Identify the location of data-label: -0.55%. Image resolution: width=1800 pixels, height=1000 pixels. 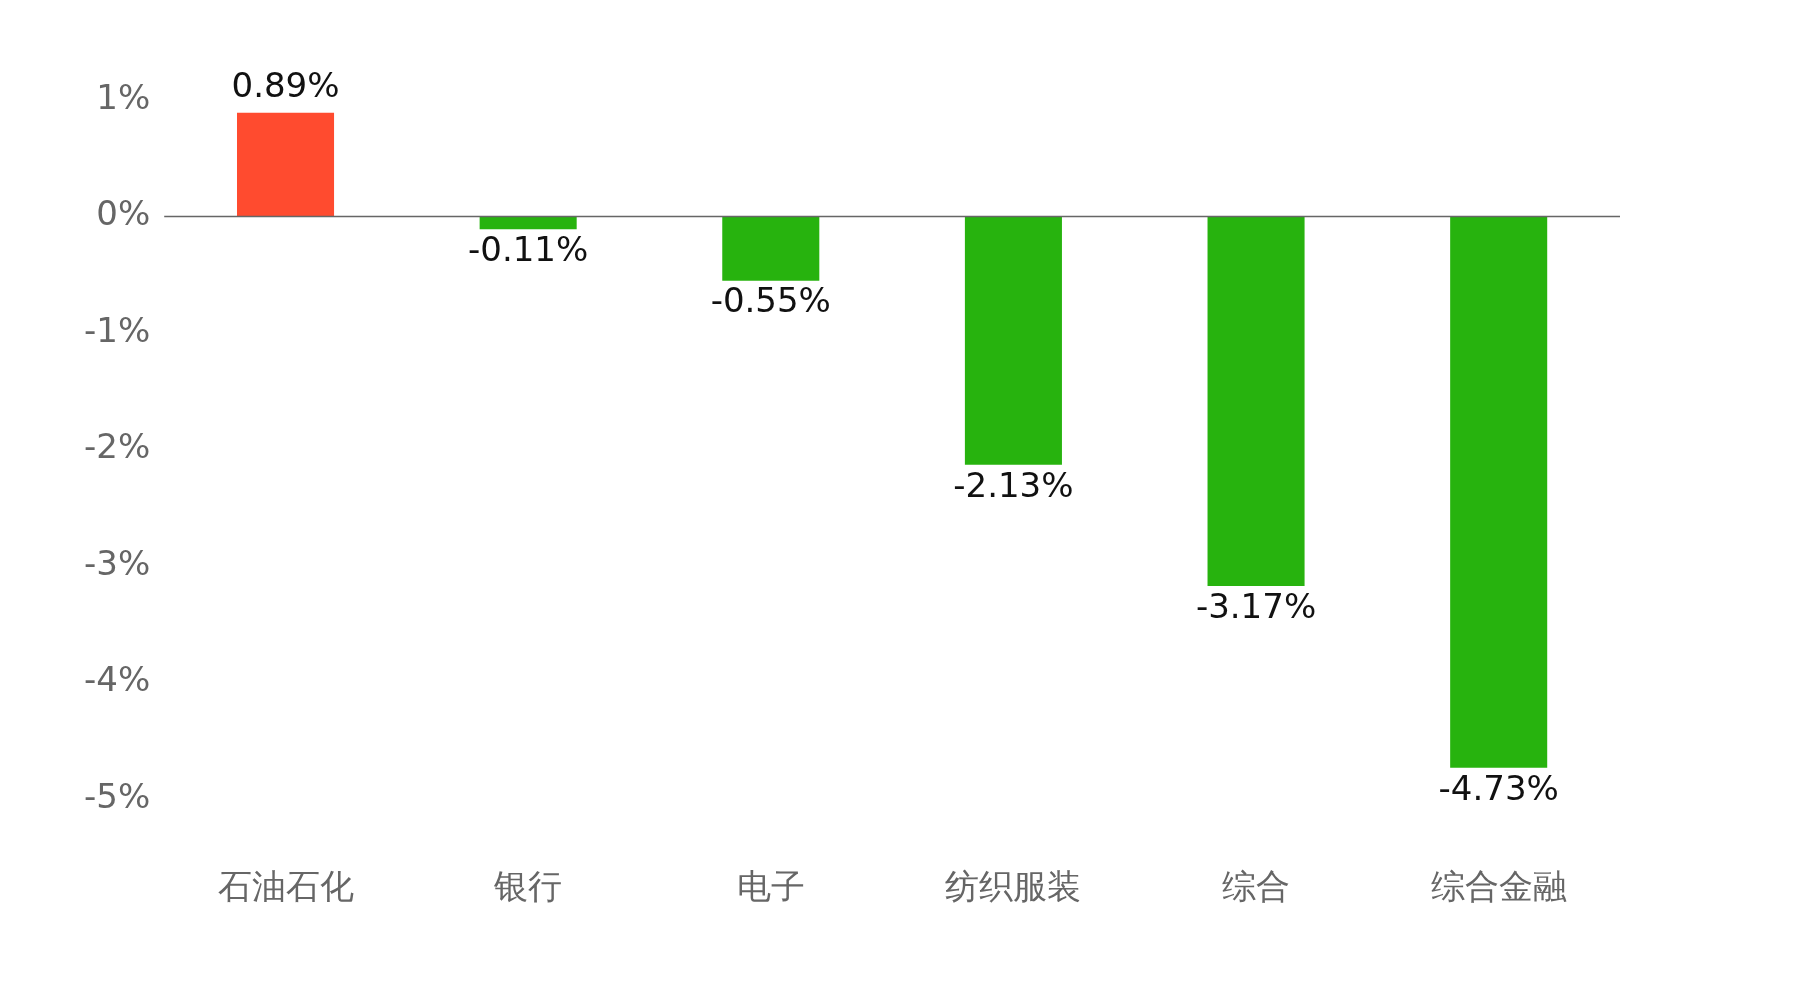
(770, 300).